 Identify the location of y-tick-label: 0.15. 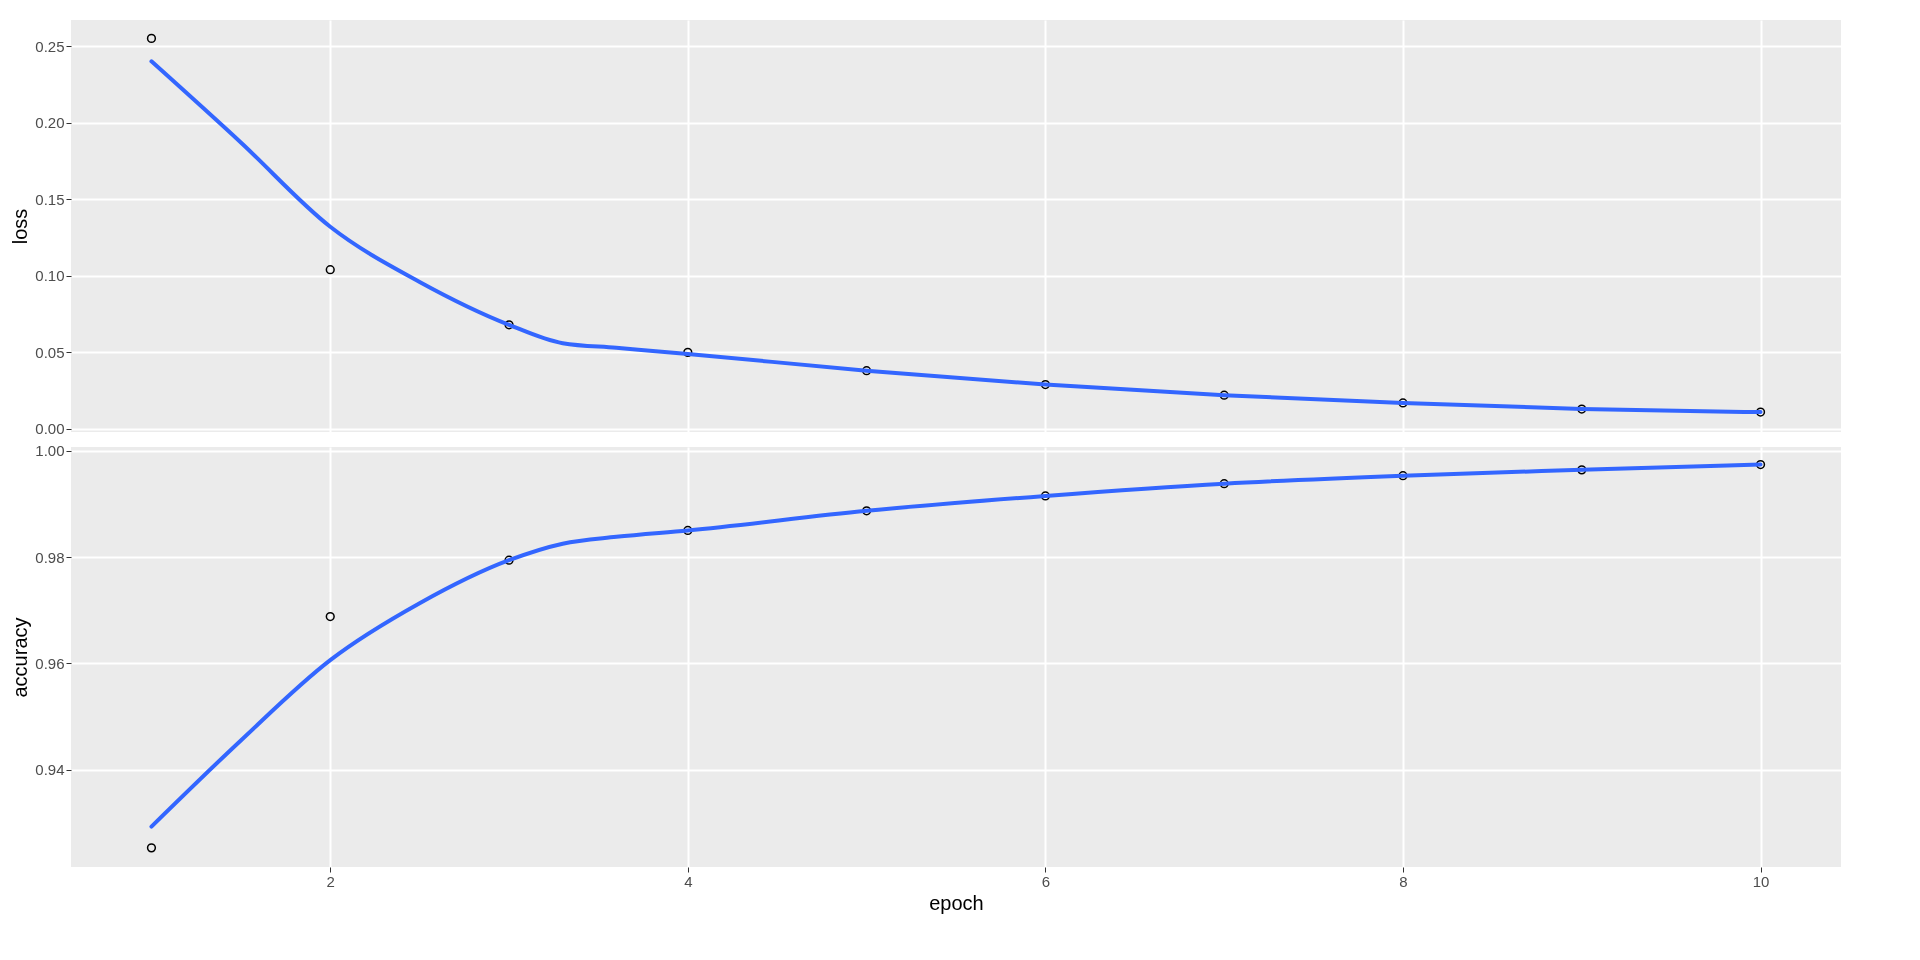
(50, 199).